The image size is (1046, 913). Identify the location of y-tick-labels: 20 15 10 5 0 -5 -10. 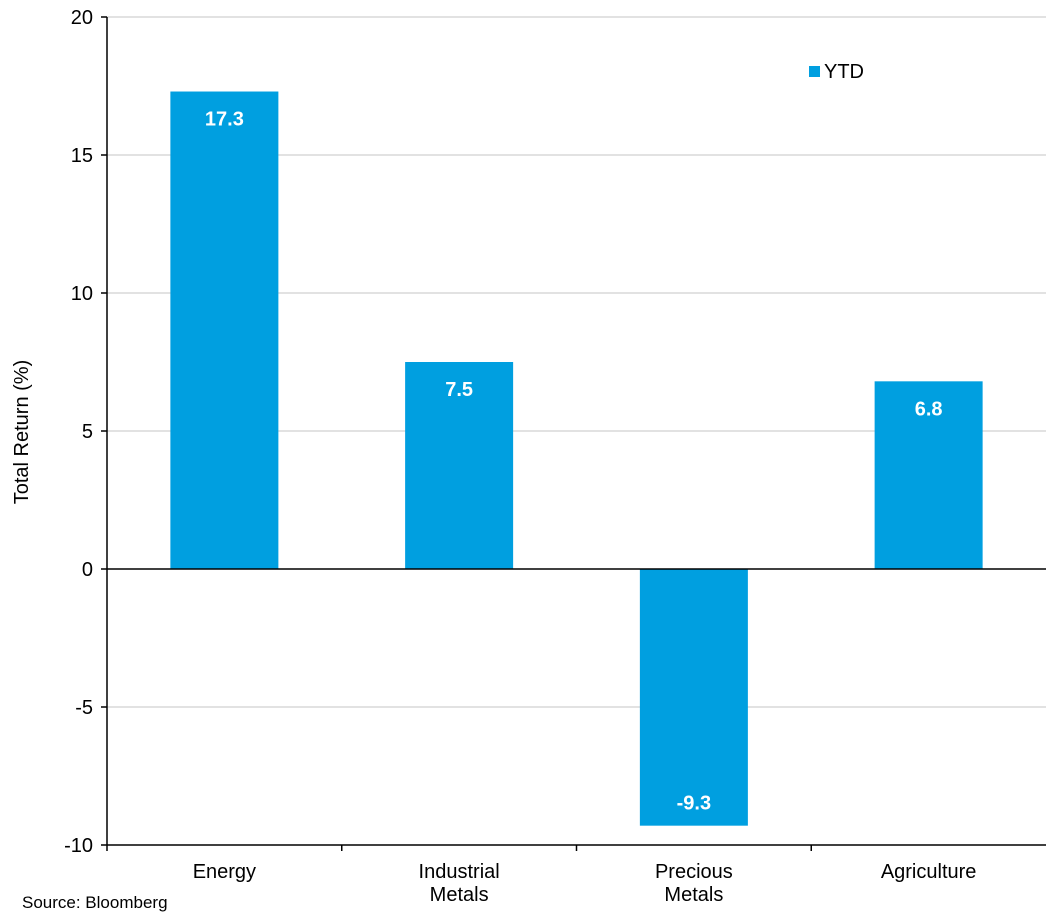
(78, 432).